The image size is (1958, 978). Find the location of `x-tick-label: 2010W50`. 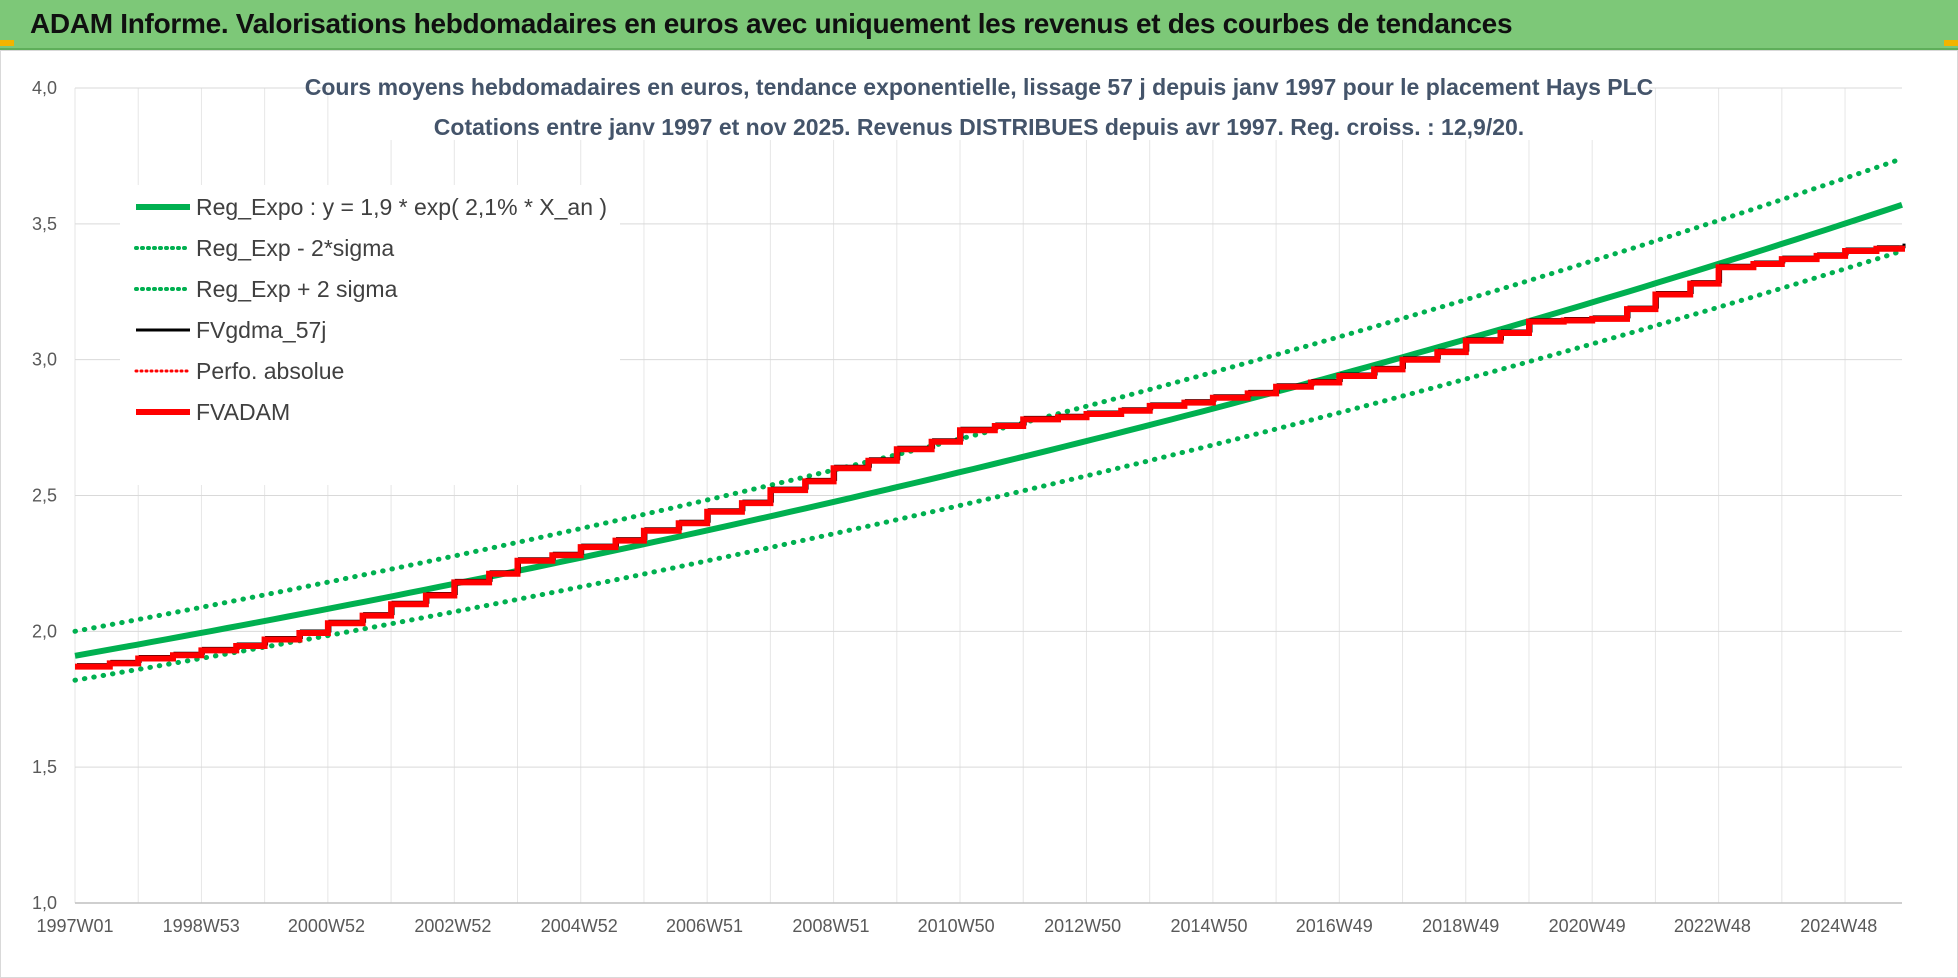

x-tick-label: 2010W50 is located at coordinates (956, 926).